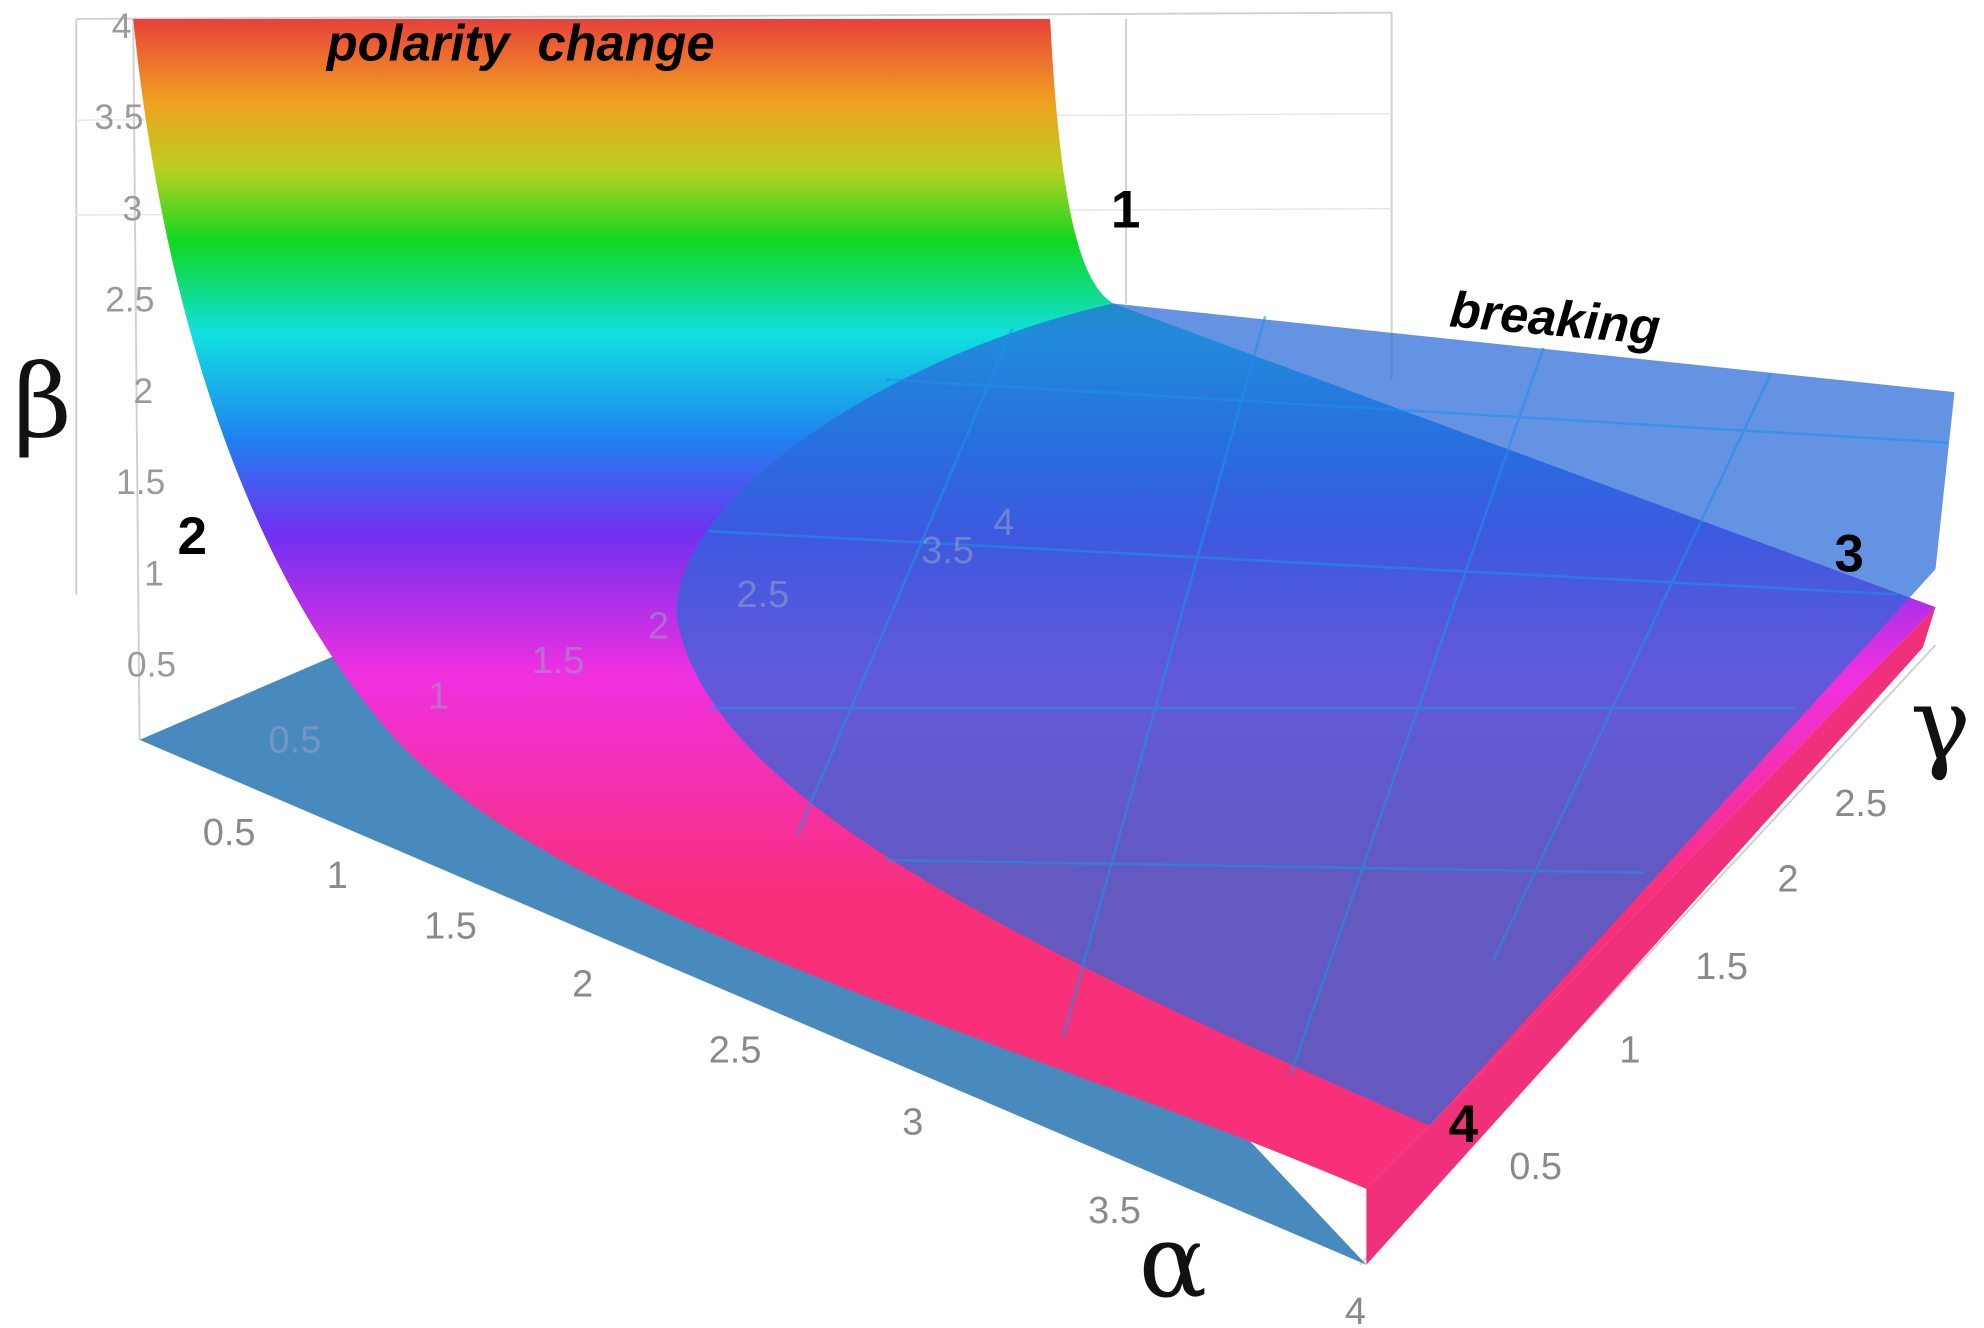 The height and width of the screenshot is (1328, 1984). I want to click on point-3-label: 3, so click(1849, 554).